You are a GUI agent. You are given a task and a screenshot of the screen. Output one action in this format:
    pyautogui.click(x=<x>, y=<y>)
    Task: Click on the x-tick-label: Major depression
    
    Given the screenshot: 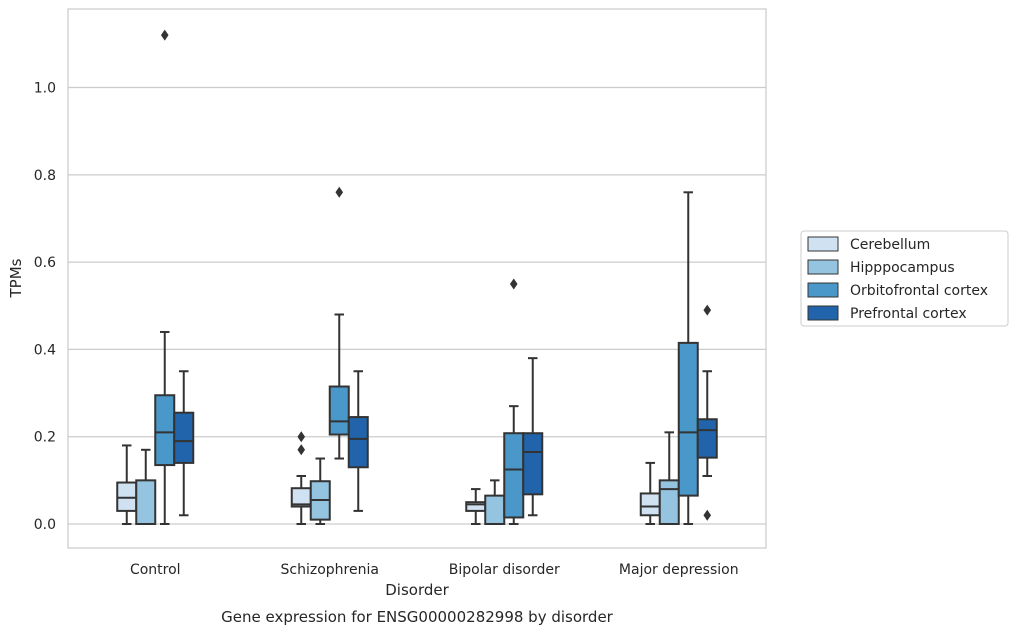 What is the action you would take?
    pyautogui.click(x=679, y=570)
    